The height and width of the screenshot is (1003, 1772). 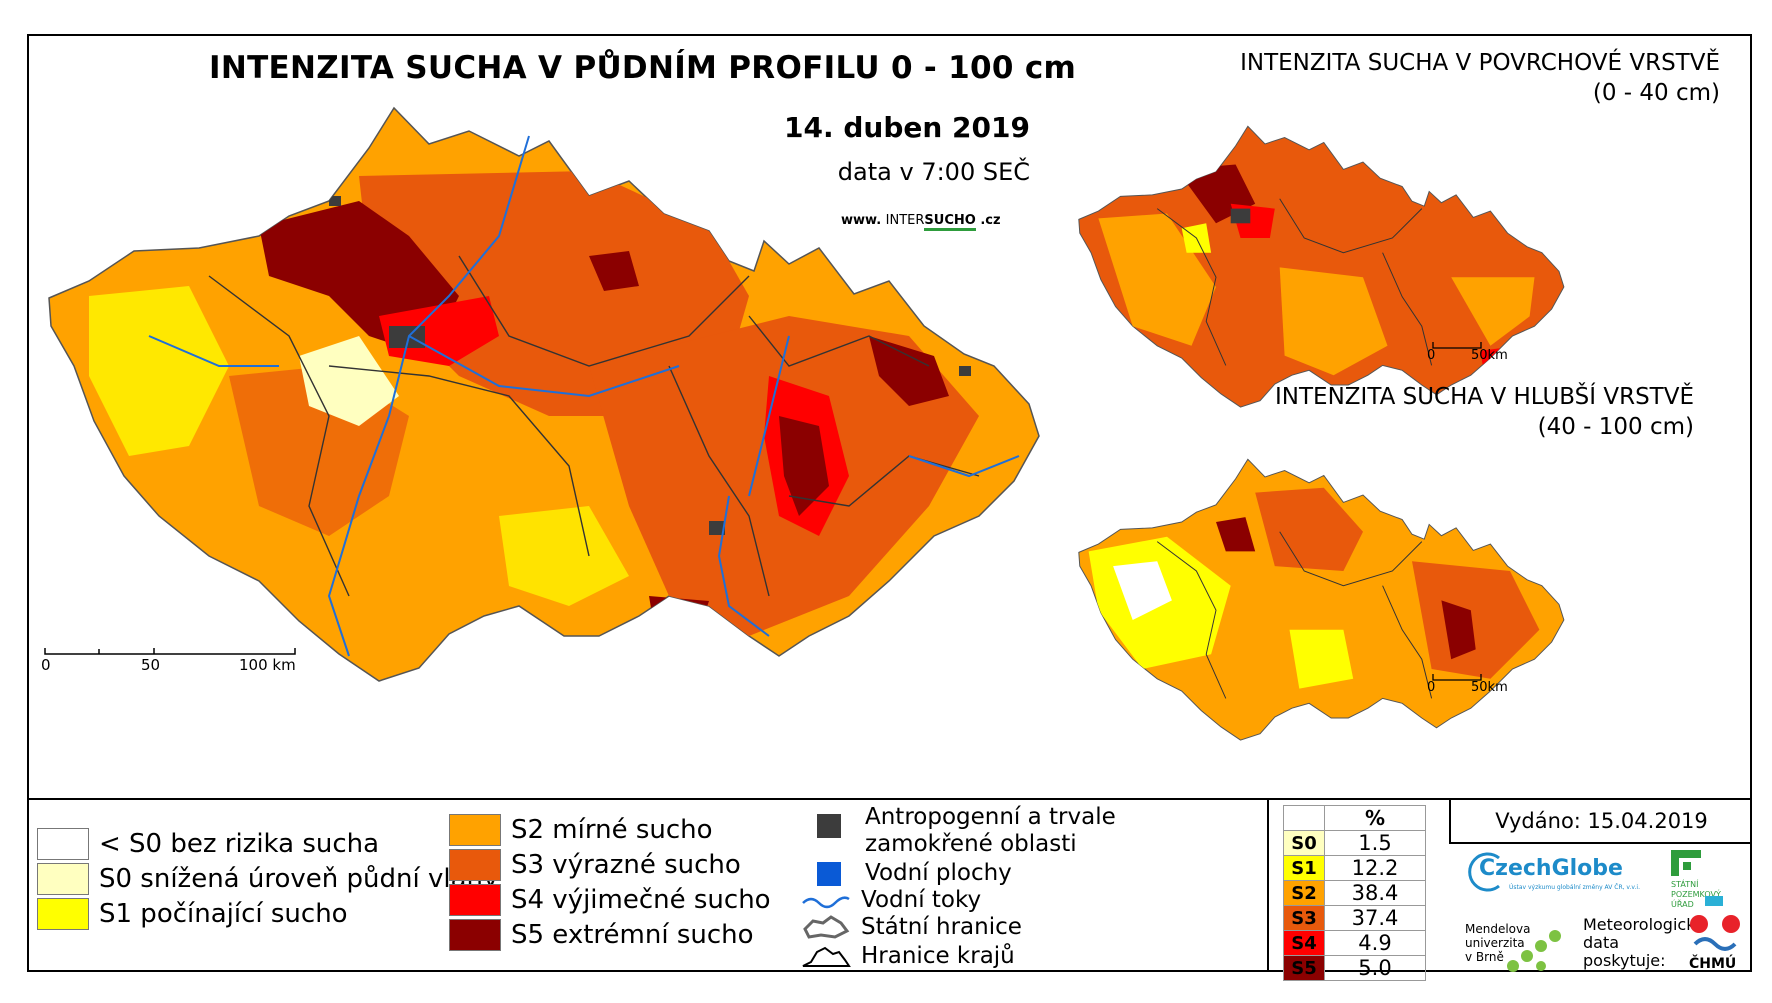 What do you see at coordinates (971, 844) in the screenshot?
I see `anthropogenic-line2: zamokřené oblasti` at bounding box center [971, 844].